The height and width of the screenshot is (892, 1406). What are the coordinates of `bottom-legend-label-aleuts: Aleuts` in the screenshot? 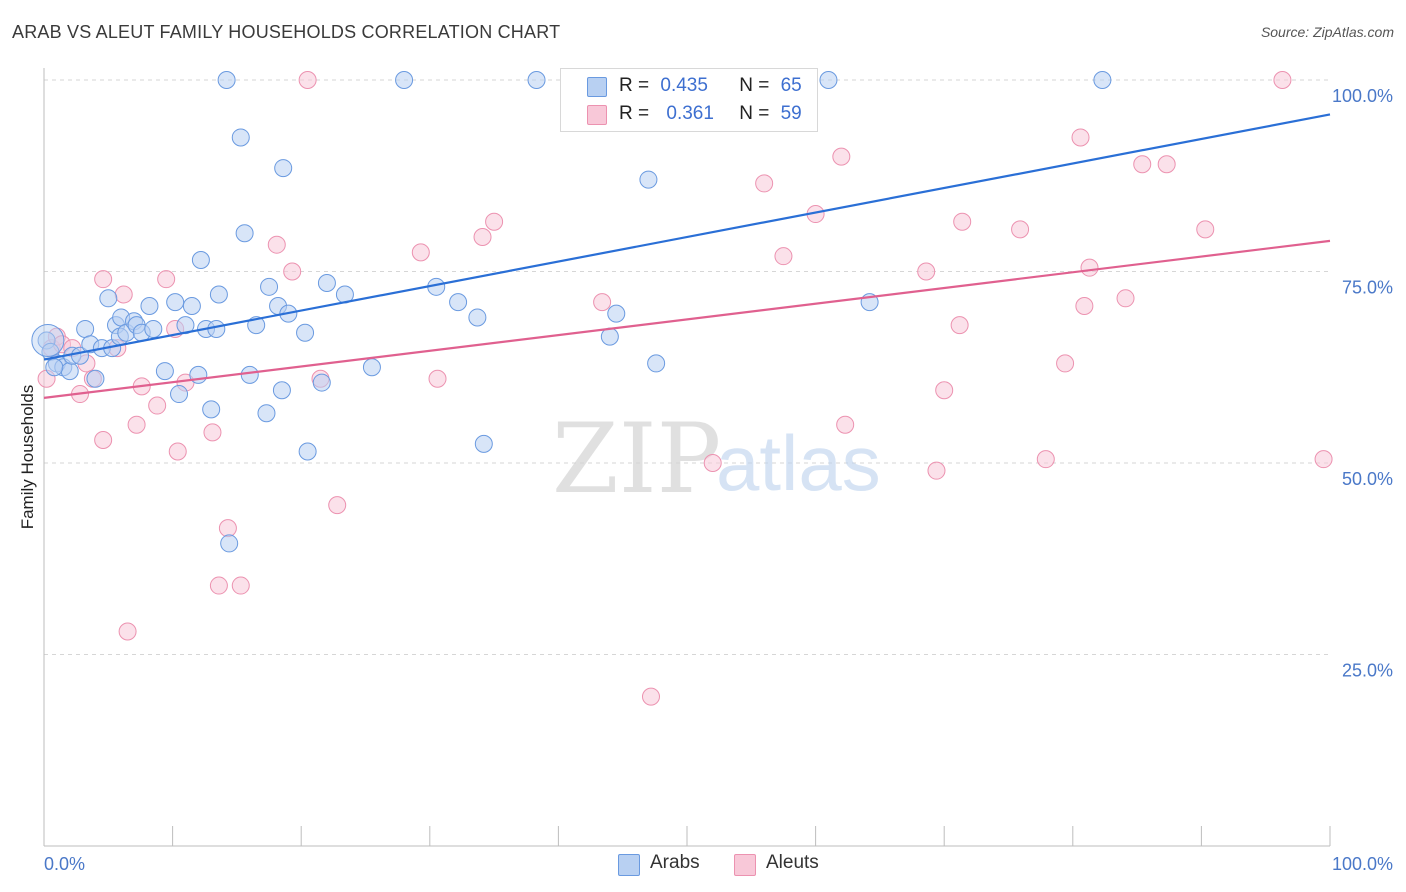 It's located at (792, 862).